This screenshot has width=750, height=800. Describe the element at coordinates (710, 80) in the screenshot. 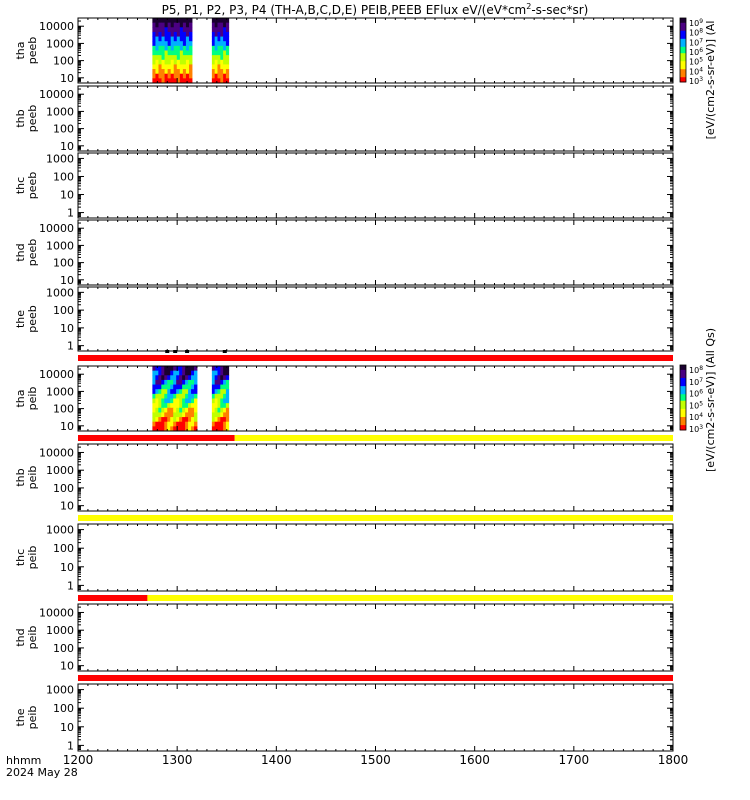

I see `colorbar-label: [eV/(cm2-s-sr-eV)] (Al` at that location.